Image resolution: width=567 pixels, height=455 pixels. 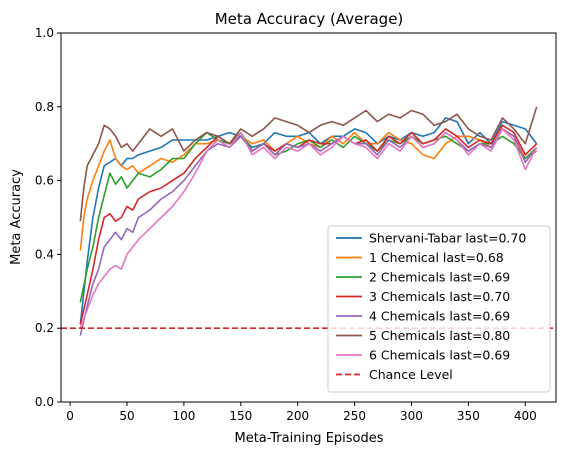 What do you see at coordinates (44, 181) in the screenshot?
I see `y-tick-label: 0.6` at bounding box center [44, 181].